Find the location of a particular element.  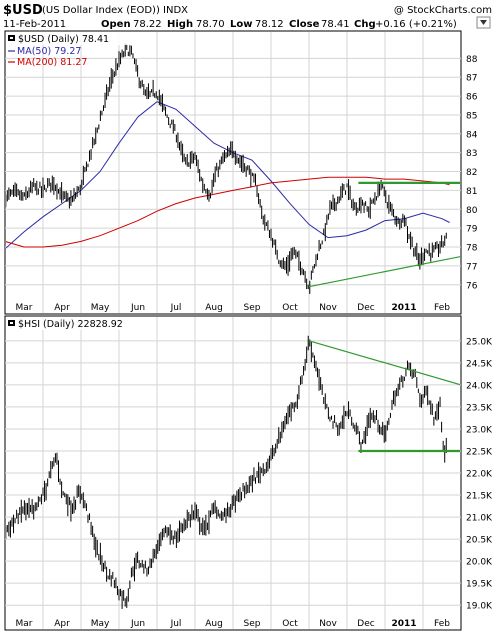

panel-title: $USD (Daily) 78.41 is located at coordinates (63, 39).